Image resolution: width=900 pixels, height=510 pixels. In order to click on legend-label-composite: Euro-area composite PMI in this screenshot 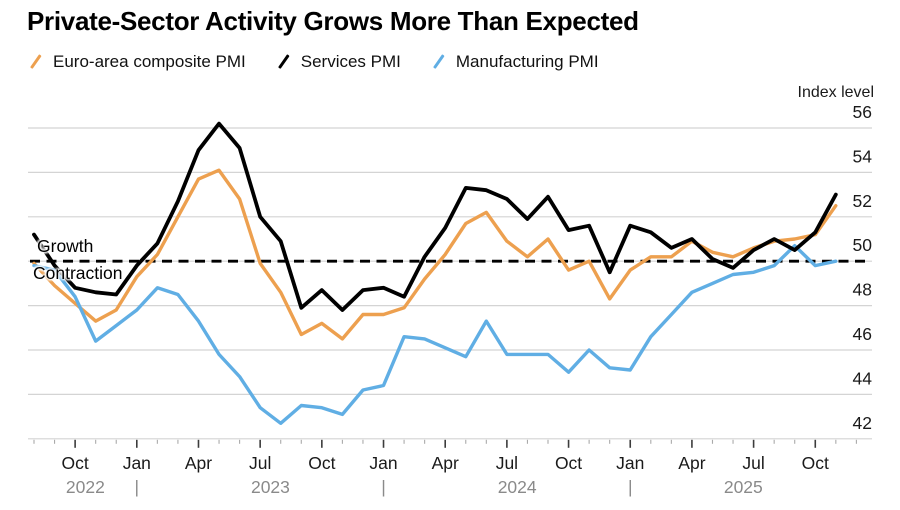, I will do `click(149, 61)`.